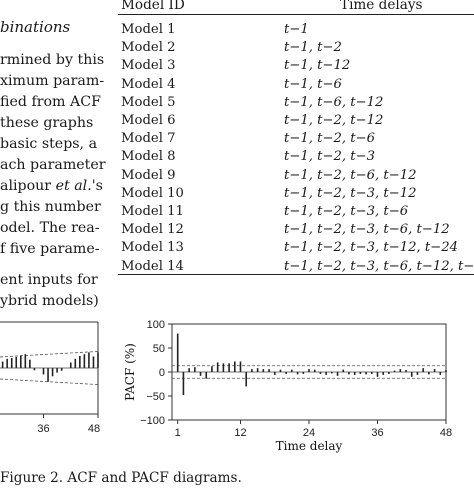 This screenshot has height=493, width=474. I want to click on table-cell-model-id: Model 14, so click(152, 266).